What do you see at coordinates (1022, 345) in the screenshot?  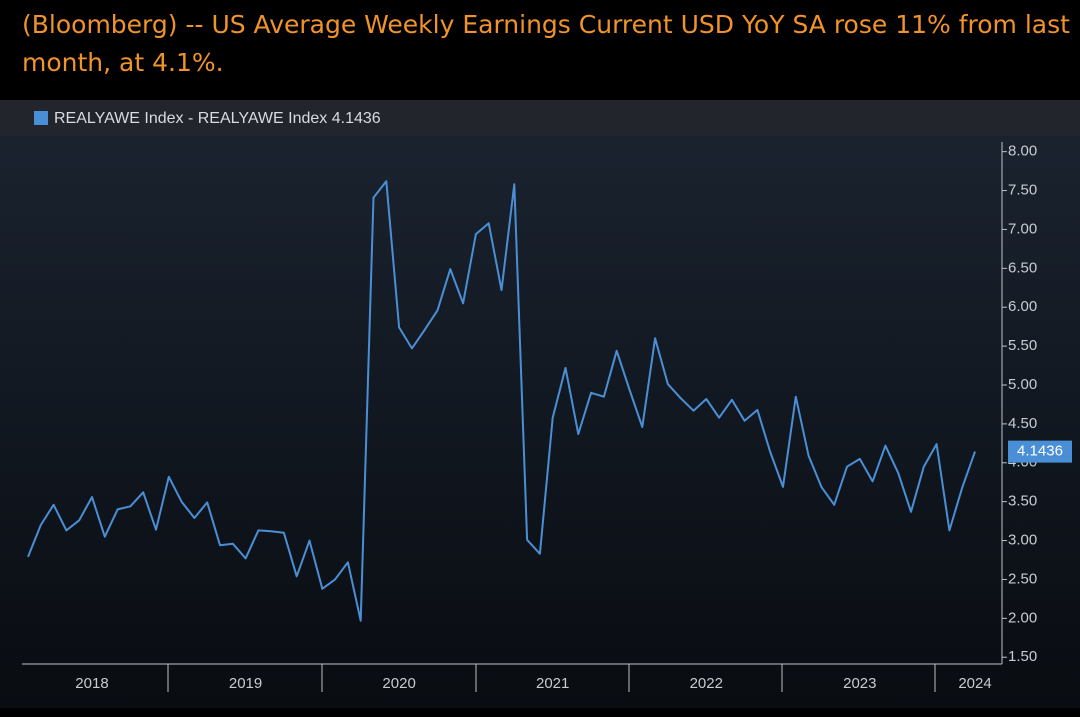 I see `y-tick-label: 5.50` at bounding box center [1022, 345].